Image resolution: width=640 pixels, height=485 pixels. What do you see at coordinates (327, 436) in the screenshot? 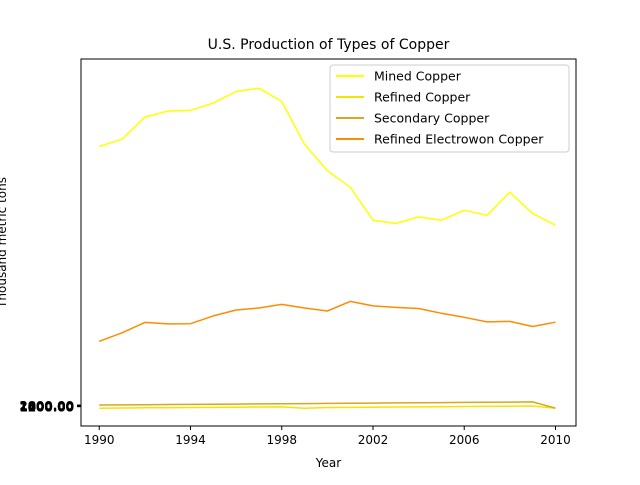
I see `x-axis-ticks: 1990 1994 1998 2002 2006 2010` at bounding box center [327, 436].